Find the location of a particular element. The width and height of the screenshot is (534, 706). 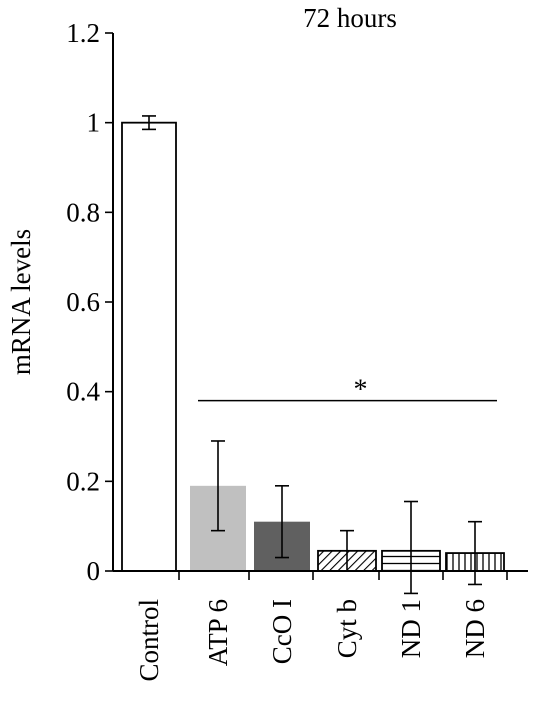

x-tick-label: Control is located at coordinates (149, 640).